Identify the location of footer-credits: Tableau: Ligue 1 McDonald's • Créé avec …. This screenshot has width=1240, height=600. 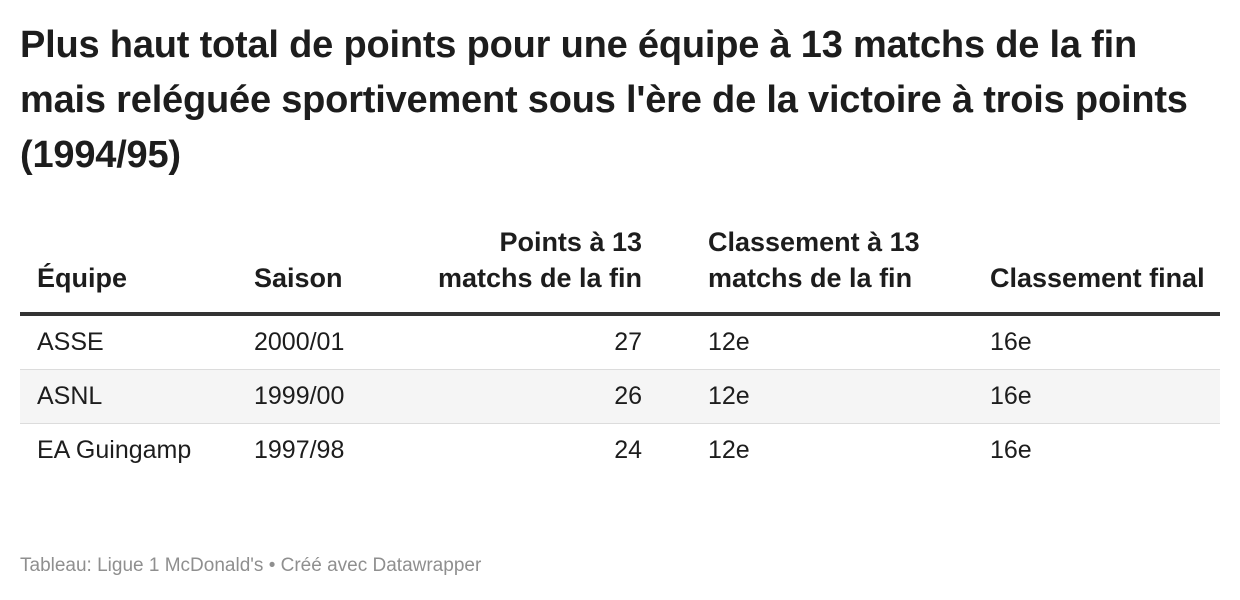
(250, 566).